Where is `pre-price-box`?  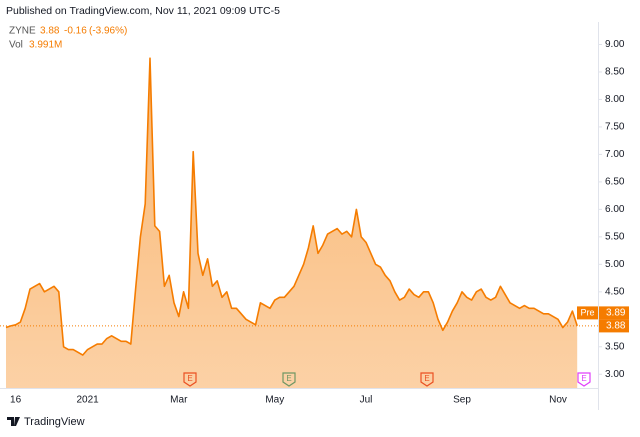 pre-price-box is located at coordinates (614, 313).